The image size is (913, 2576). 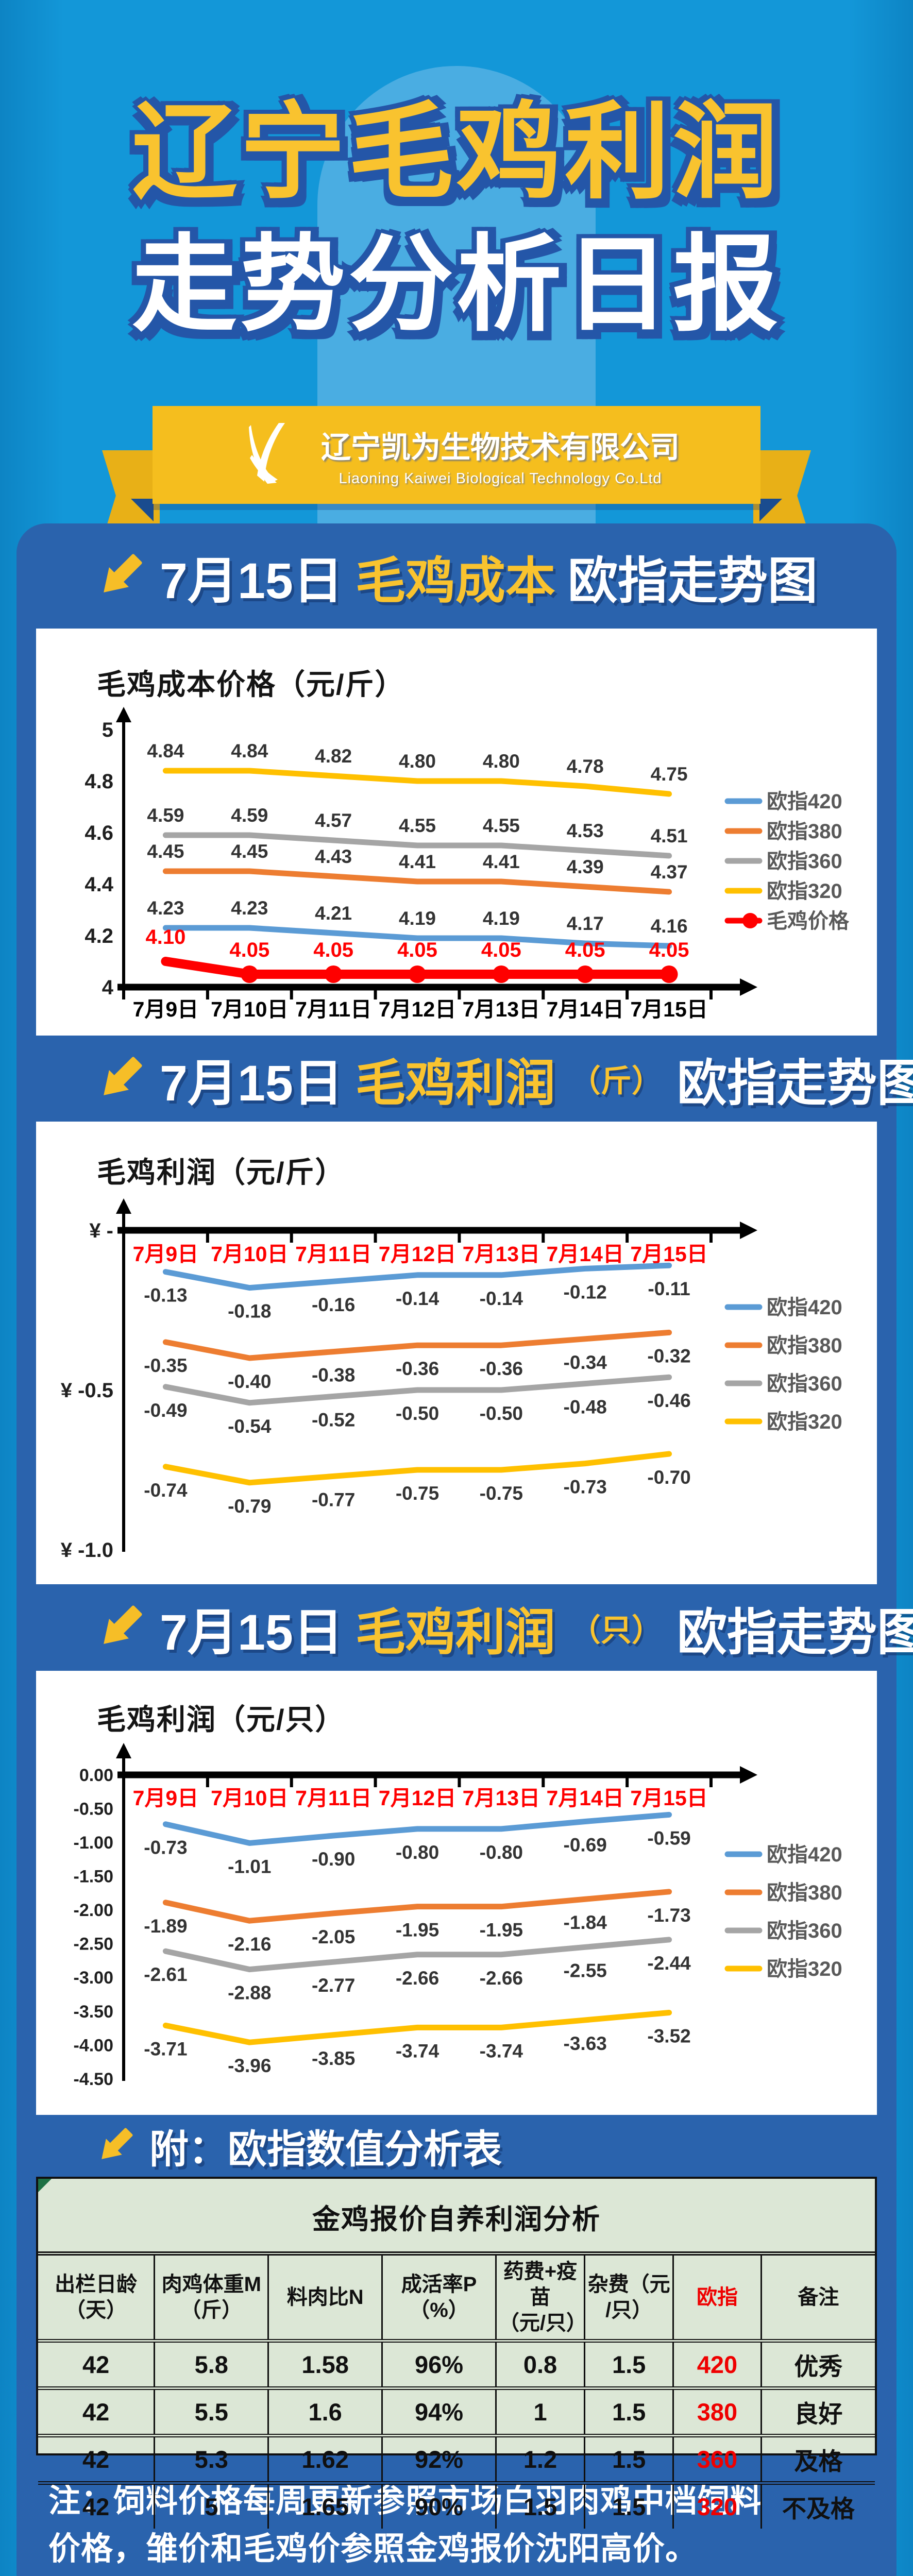 I want to click on data-label: -0.32, so click(x=668, y=1356).